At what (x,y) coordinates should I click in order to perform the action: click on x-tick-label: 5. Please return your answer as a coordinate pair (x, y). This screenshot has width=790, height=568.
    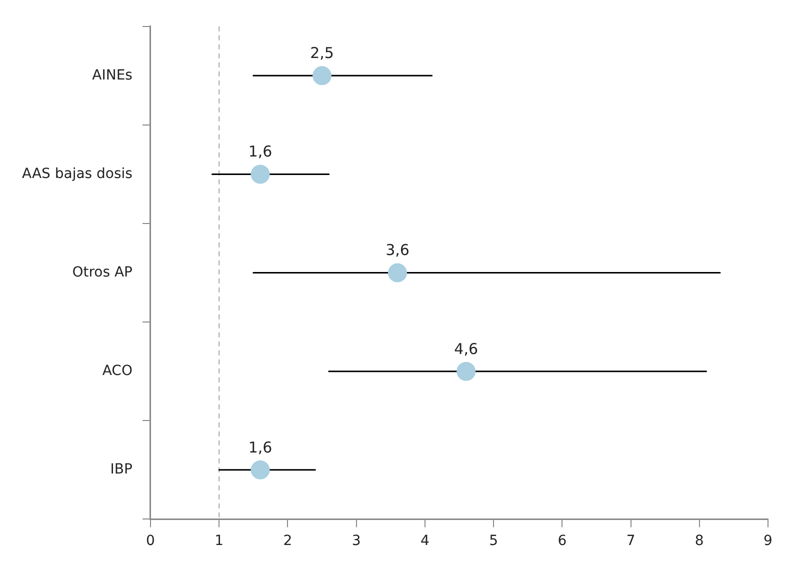
    Looking at the image, I should click on (493, 541).